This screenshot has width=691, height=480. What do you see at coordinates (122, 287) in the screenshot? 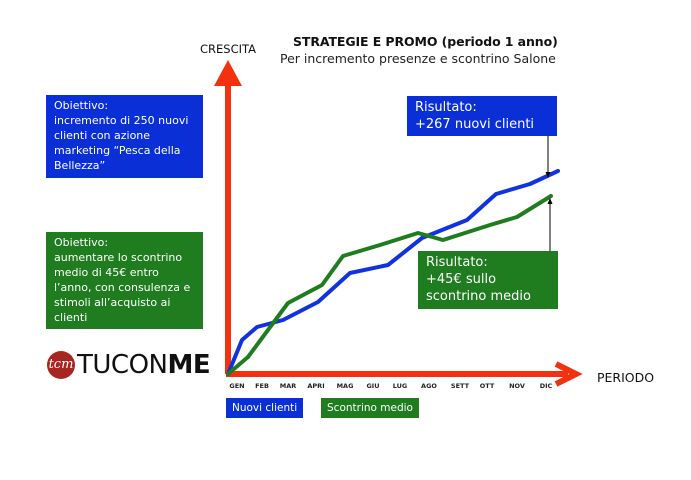
I see `goal-line: l’anno, con consulenza e` at bounding box center [122, 287].